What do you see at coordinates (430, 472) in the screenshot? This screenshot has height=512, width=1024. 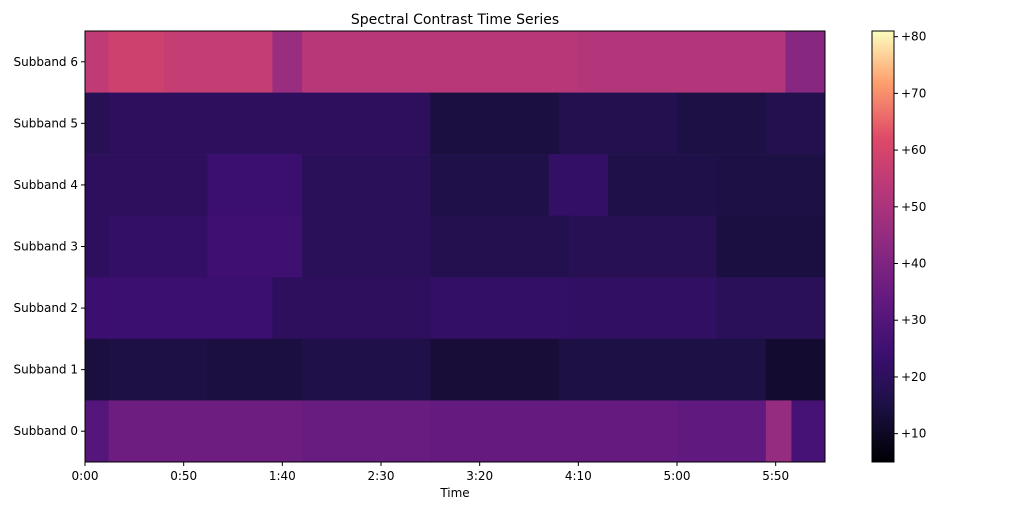 I see `x-axis: 0:00 0:50 1:40 2:30 3:20 4:10 5:00 5:50` at bounding box center [430, 472].